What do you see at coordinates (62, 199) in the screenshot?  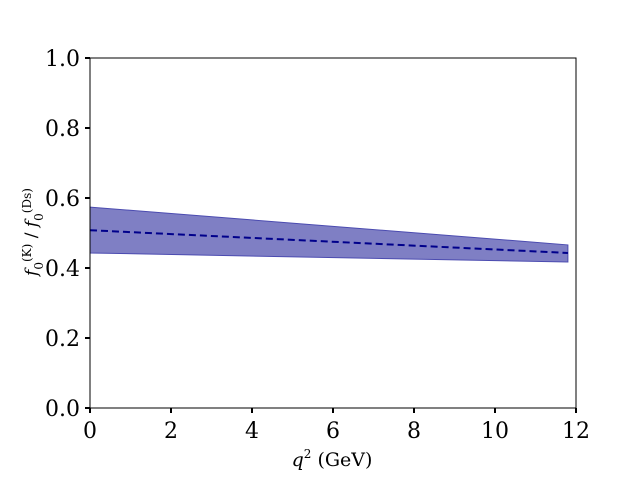 I see `y-tick-label: 0.6` at bounding box center [62, 199].